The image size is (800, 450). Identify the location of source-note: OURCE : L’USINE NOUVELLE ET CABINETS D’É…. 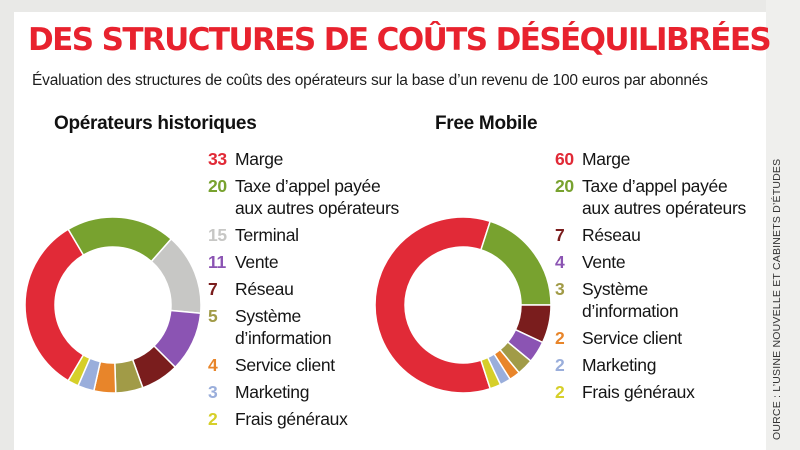
(777, 299).